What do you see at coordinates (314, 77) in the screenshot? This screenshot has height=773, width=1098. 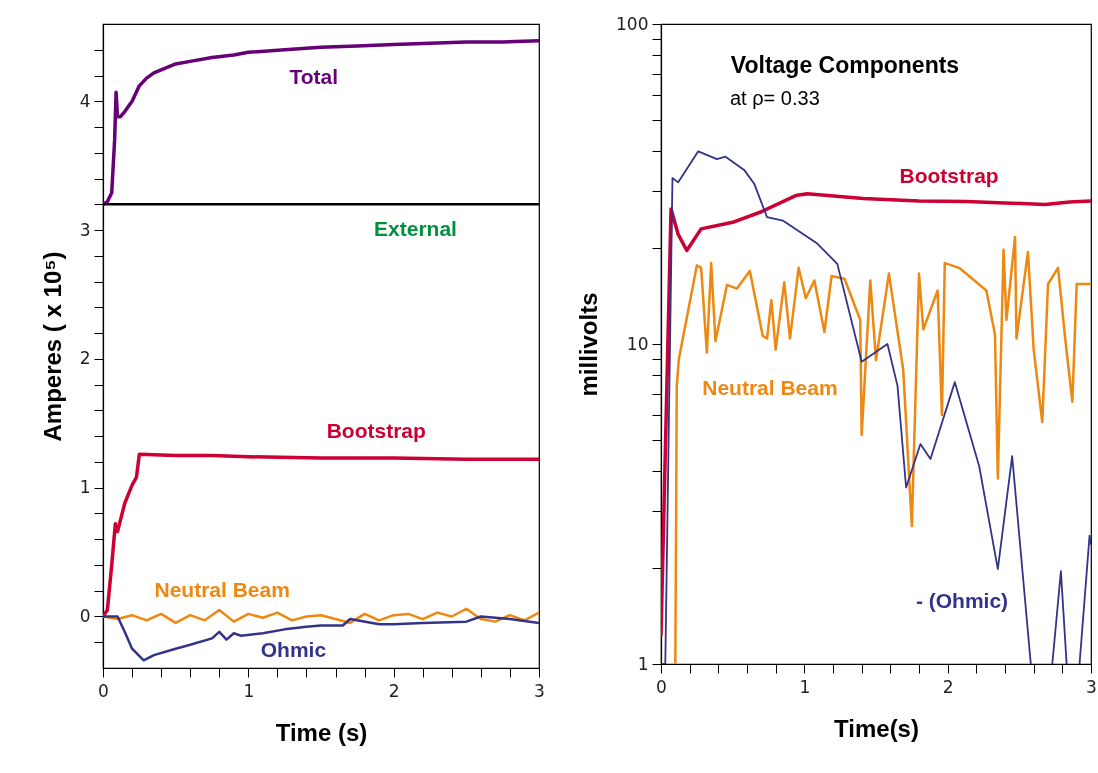 I see `series-label: Total` at bounding box center [314, 77].